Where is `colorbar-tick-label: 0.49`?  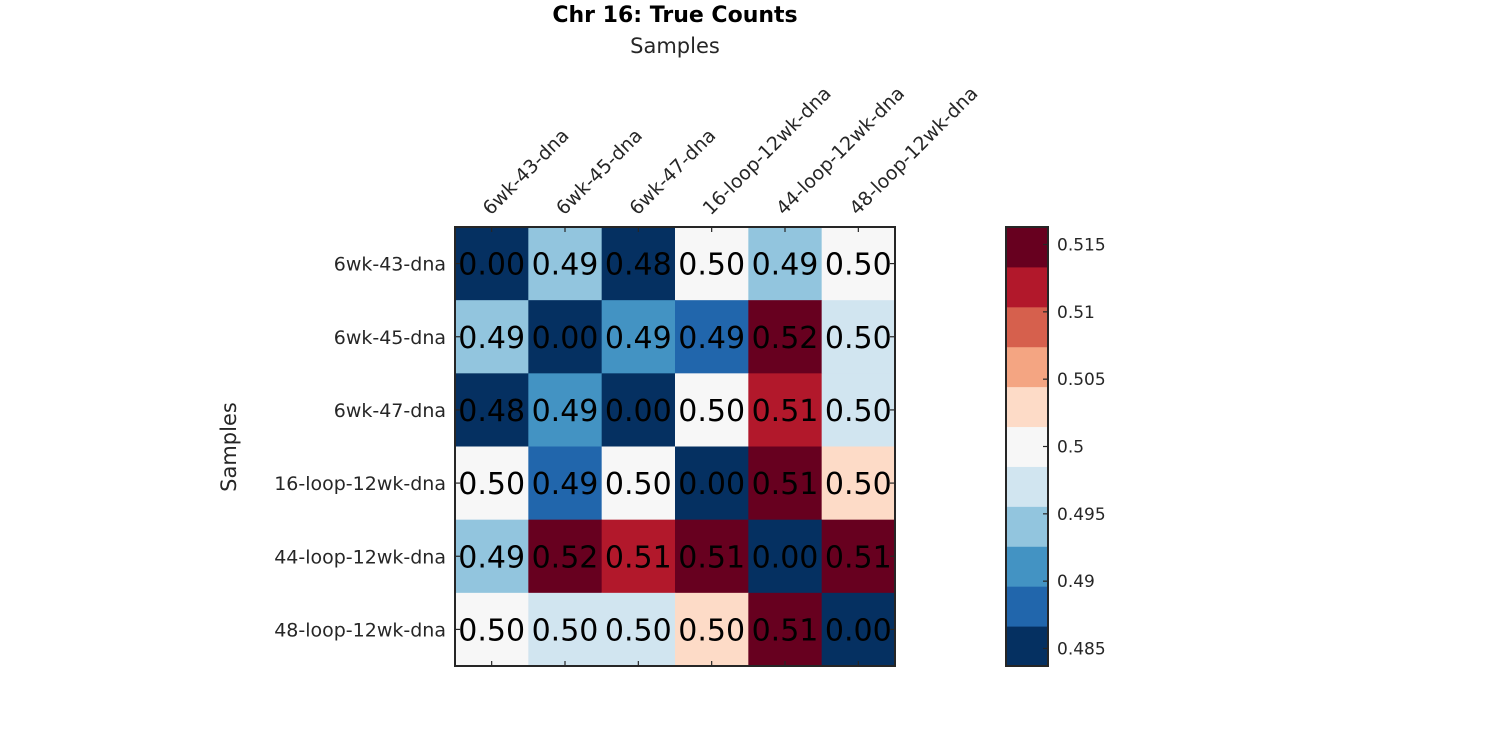
colorbar-tick-label: 0.49 is located at coordinates (1076, 582).